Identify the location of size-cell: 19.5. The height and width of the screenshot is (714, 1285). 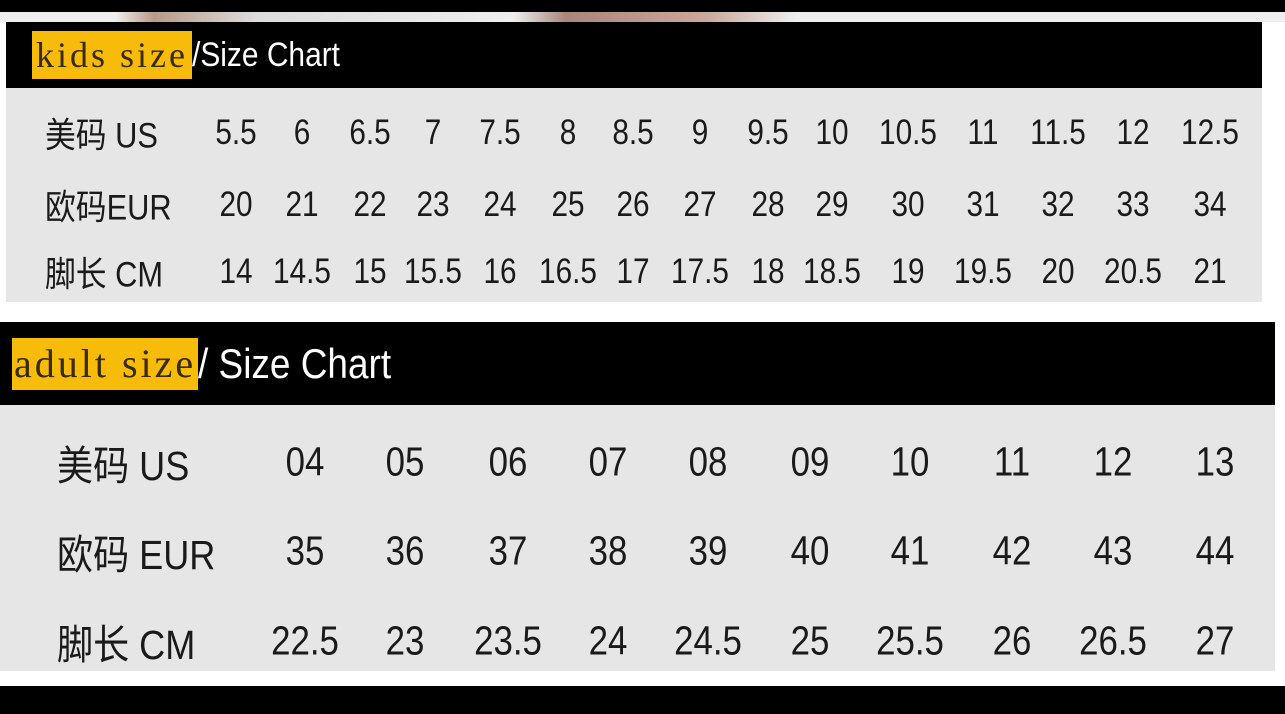
(983, 271).